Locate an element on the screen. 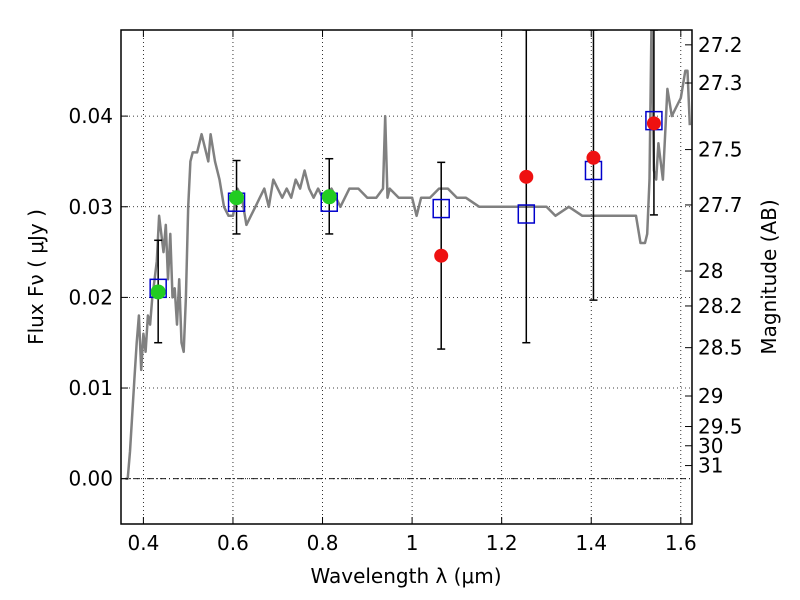 The height and width of the screenshot is (600, 800). x-tick-label: 1 is located at coordinates (412, 543).